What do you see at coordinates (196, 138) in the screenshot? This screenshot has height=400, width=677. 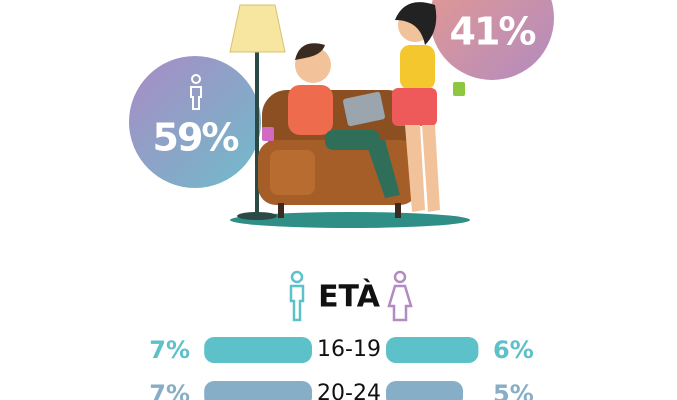 I see `gender-label: 59%` at bounding box center [196, 138].